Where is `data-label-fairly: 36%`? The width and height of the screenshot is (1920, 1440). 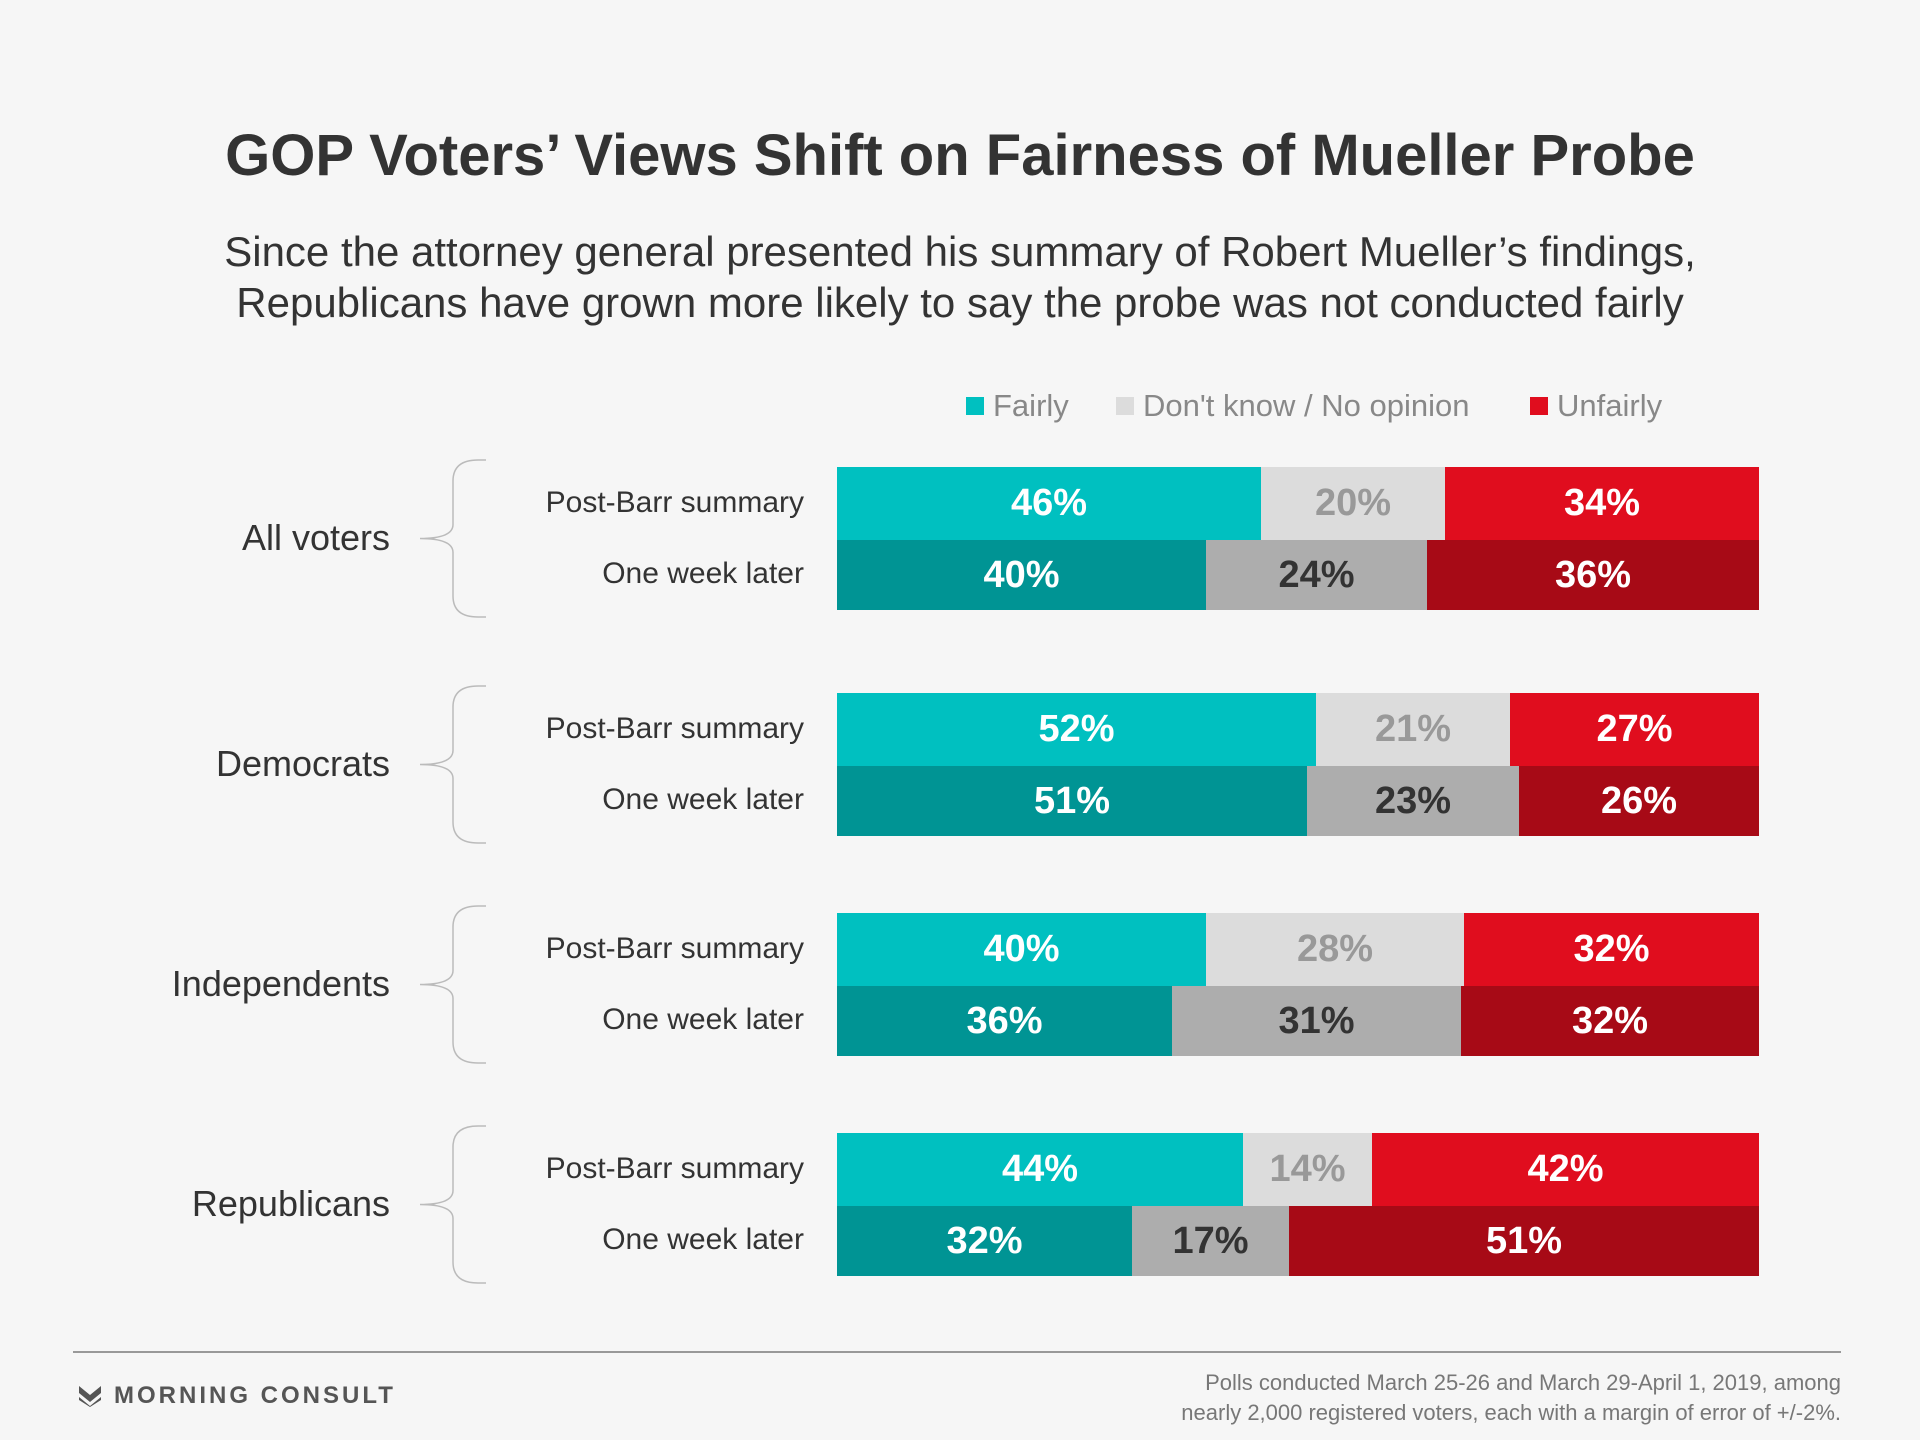
data-label-fairly: 36% is located at coordinates (1004, 1020).